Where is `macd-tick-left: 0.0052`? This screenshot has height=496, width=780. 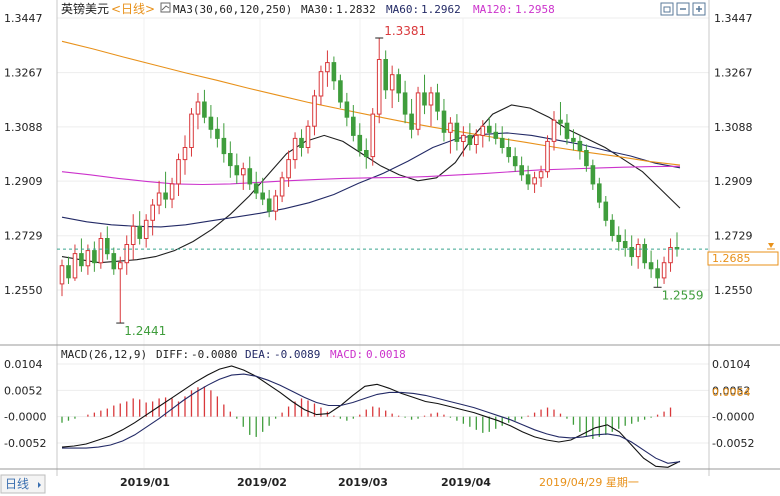 macd-tick-left: 0.0052 is located at coordinates (23, 390).